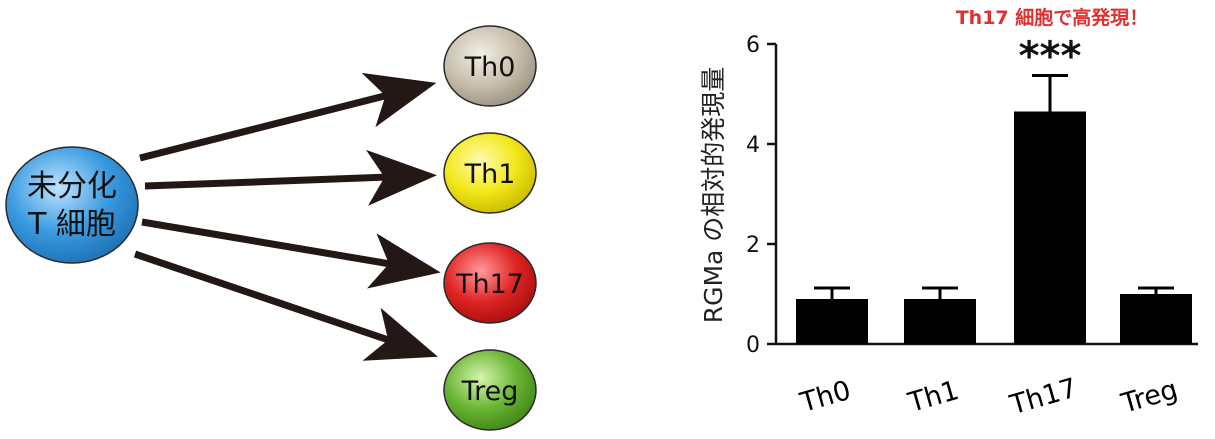 This screenshot has width=1215, height=439. Describe the element at coordinates (72, 186) in the screenshot. I see `naive-t-cell-label-line1: 未分化` at that location.